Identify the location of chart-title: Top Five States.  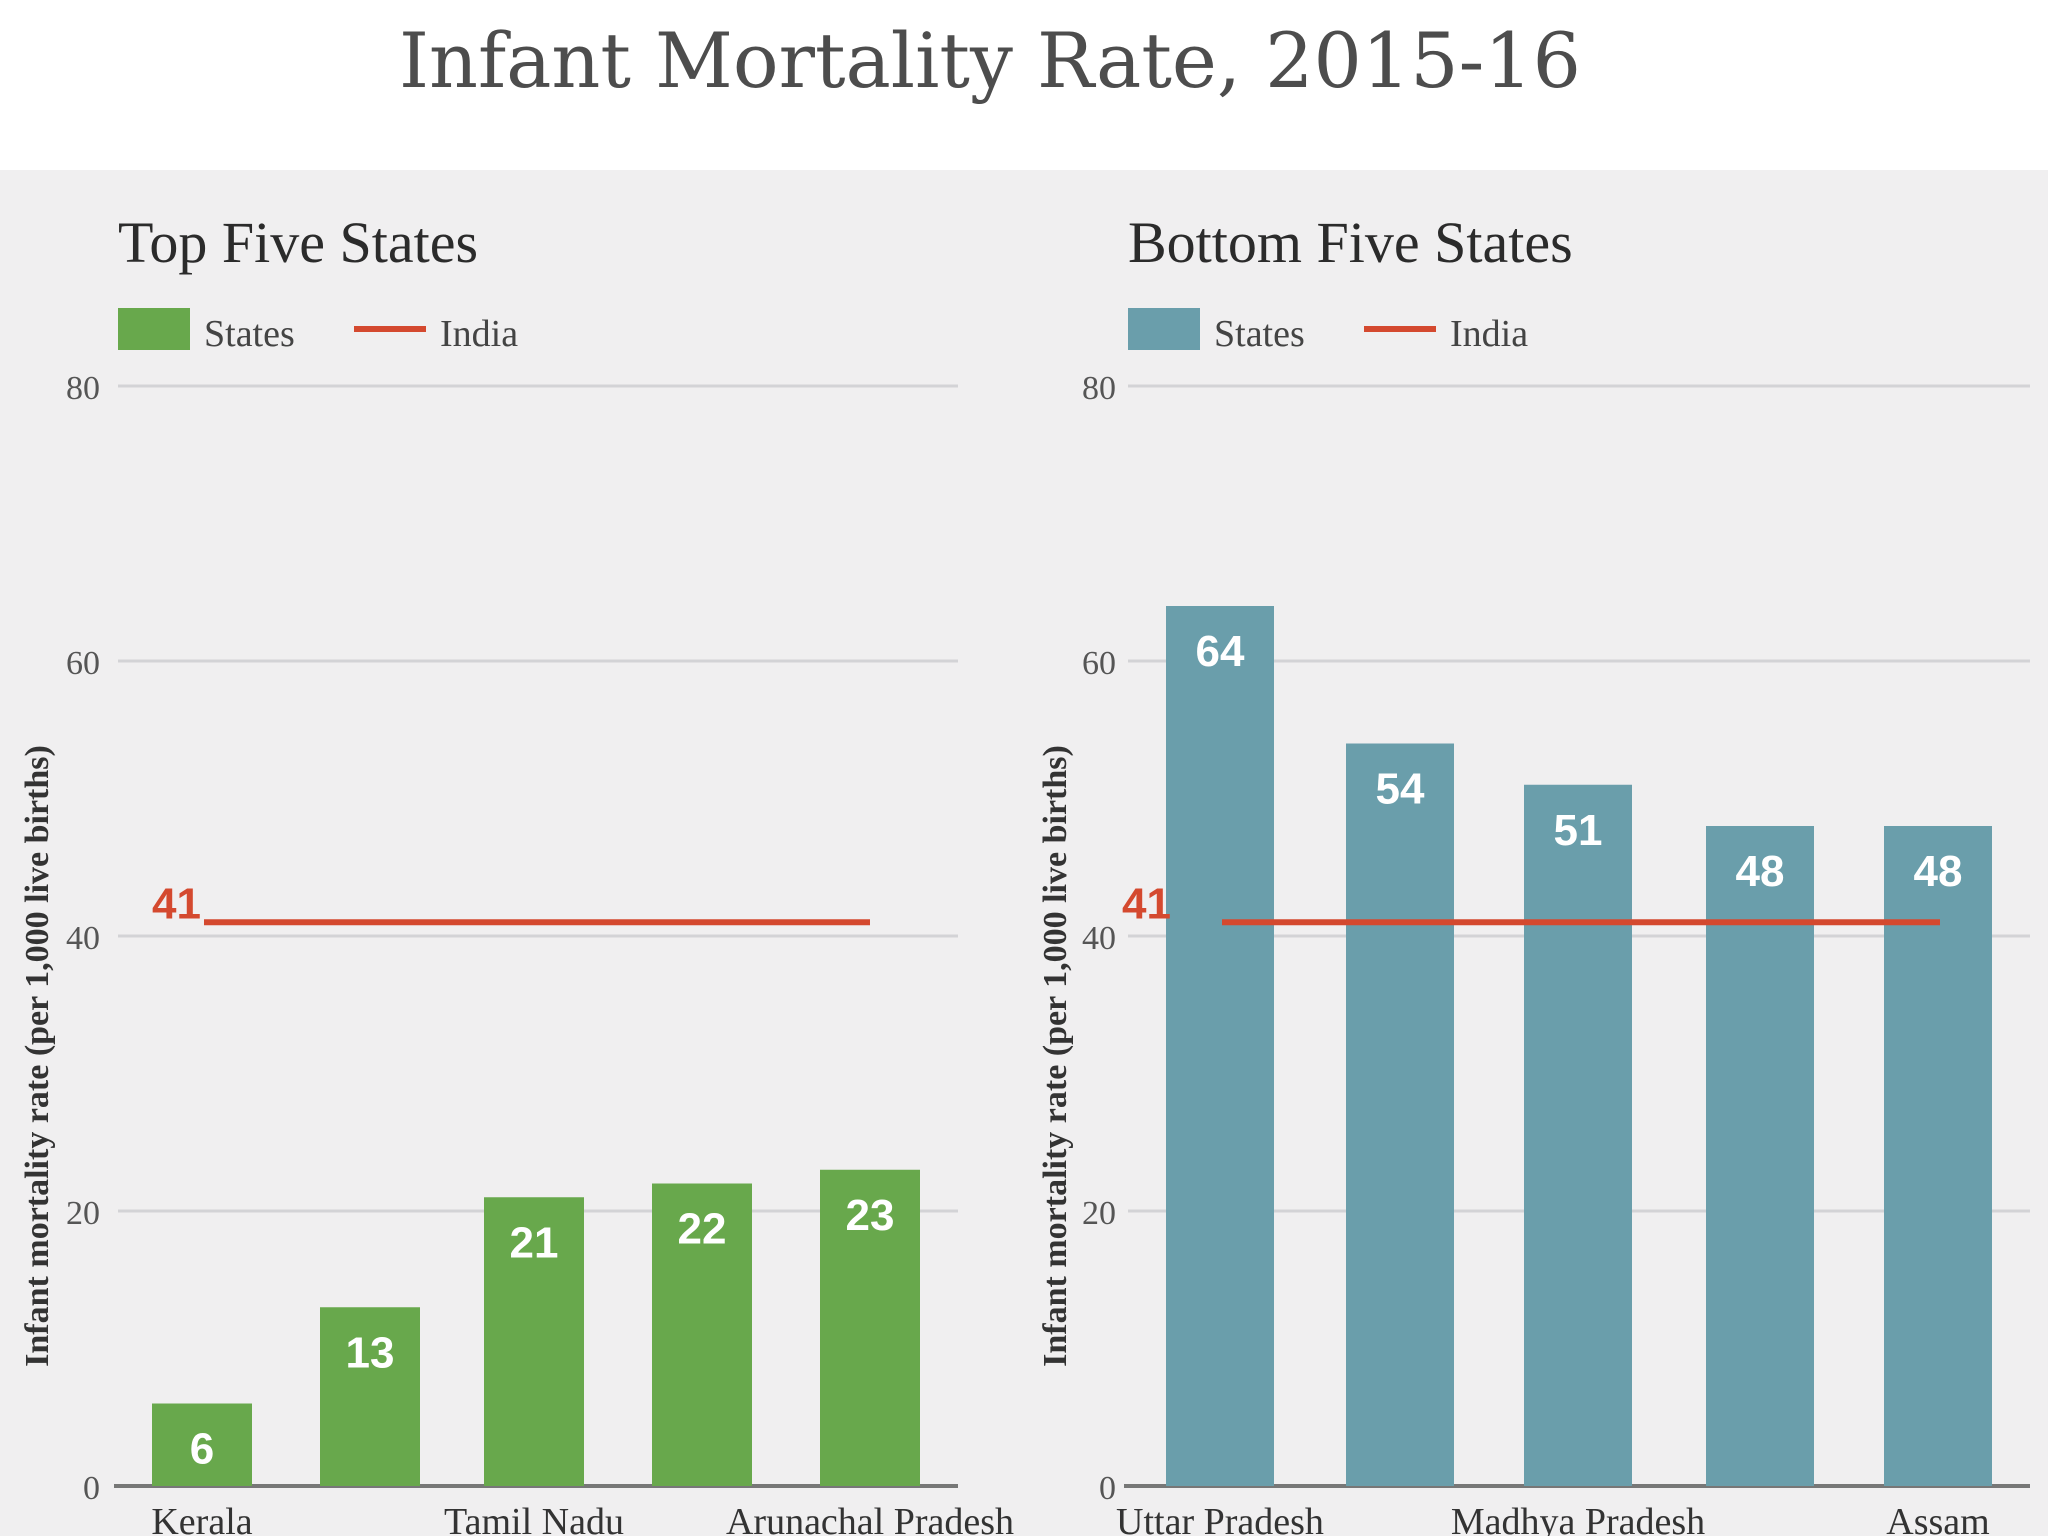
(298, 242).